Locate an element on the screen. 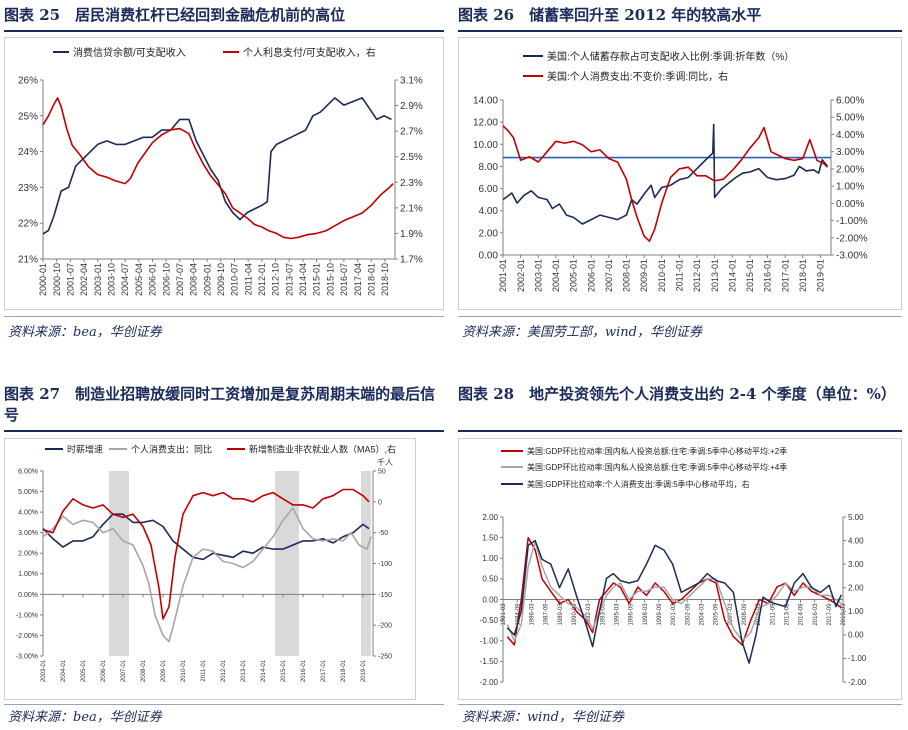 The width and height of the screenshot is (908, 730). x-tick-label: 1999-09 is located at coordinates (660, 614).